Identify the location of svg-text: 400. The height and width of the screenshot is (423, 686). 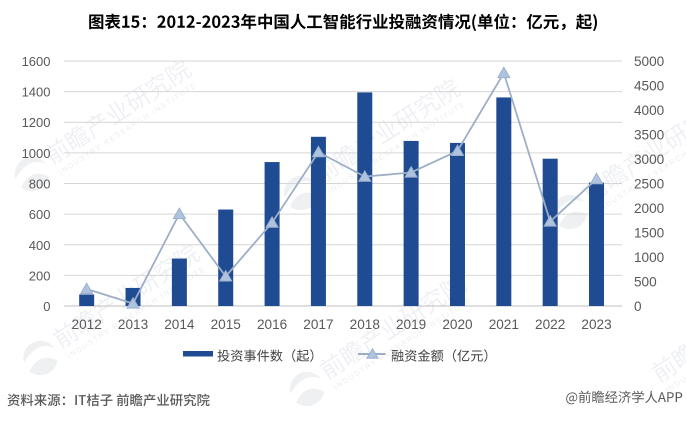
(40, 245).